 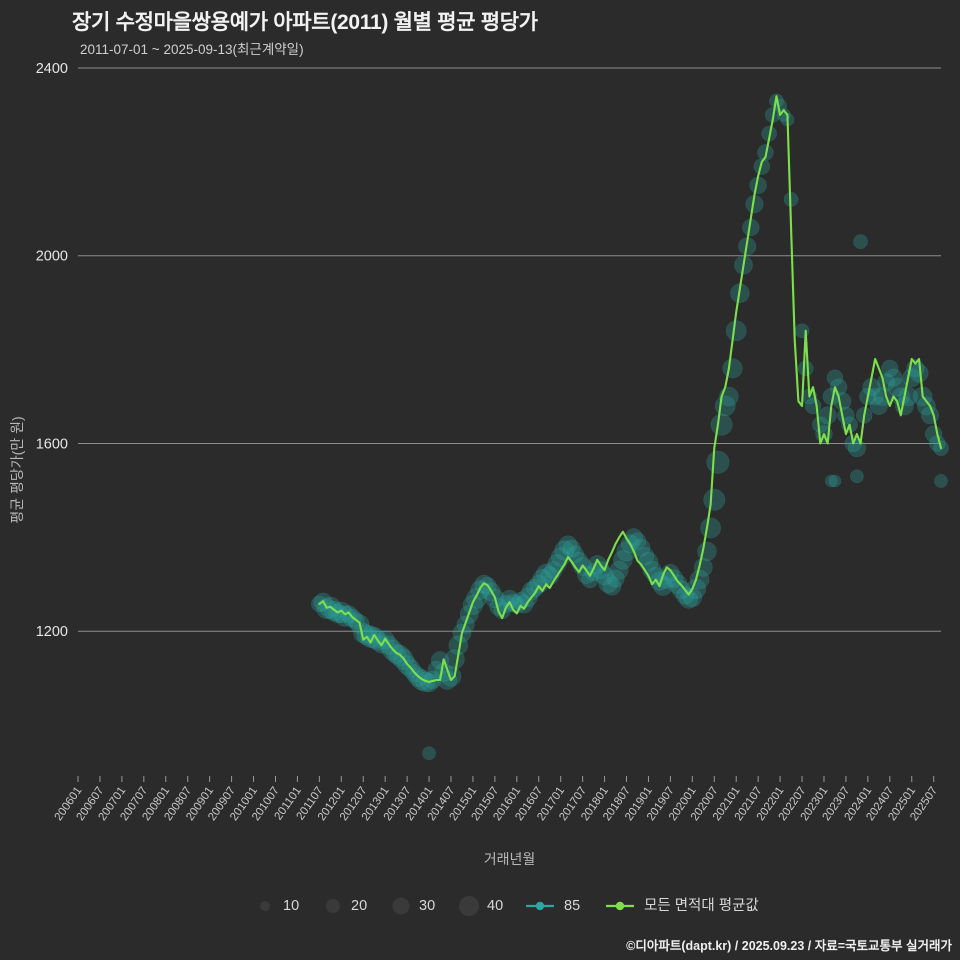 I want to click on legend-size-label: 40, so click(x=495, y=906).